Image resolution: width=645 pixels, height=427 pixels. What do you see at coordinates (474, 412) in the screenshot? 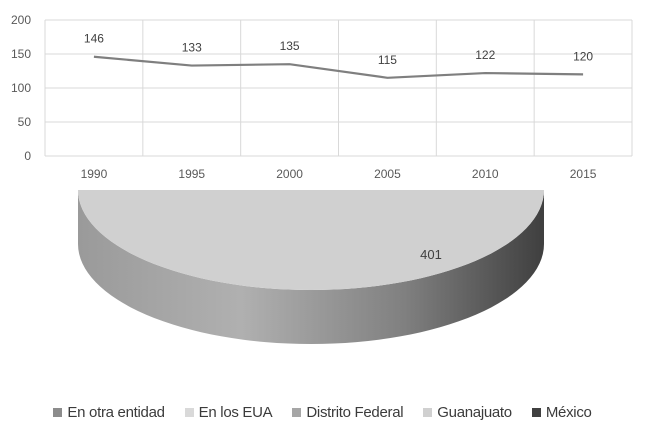
I see `legend-label: Guanajuato` at bounding box center [474, 412].